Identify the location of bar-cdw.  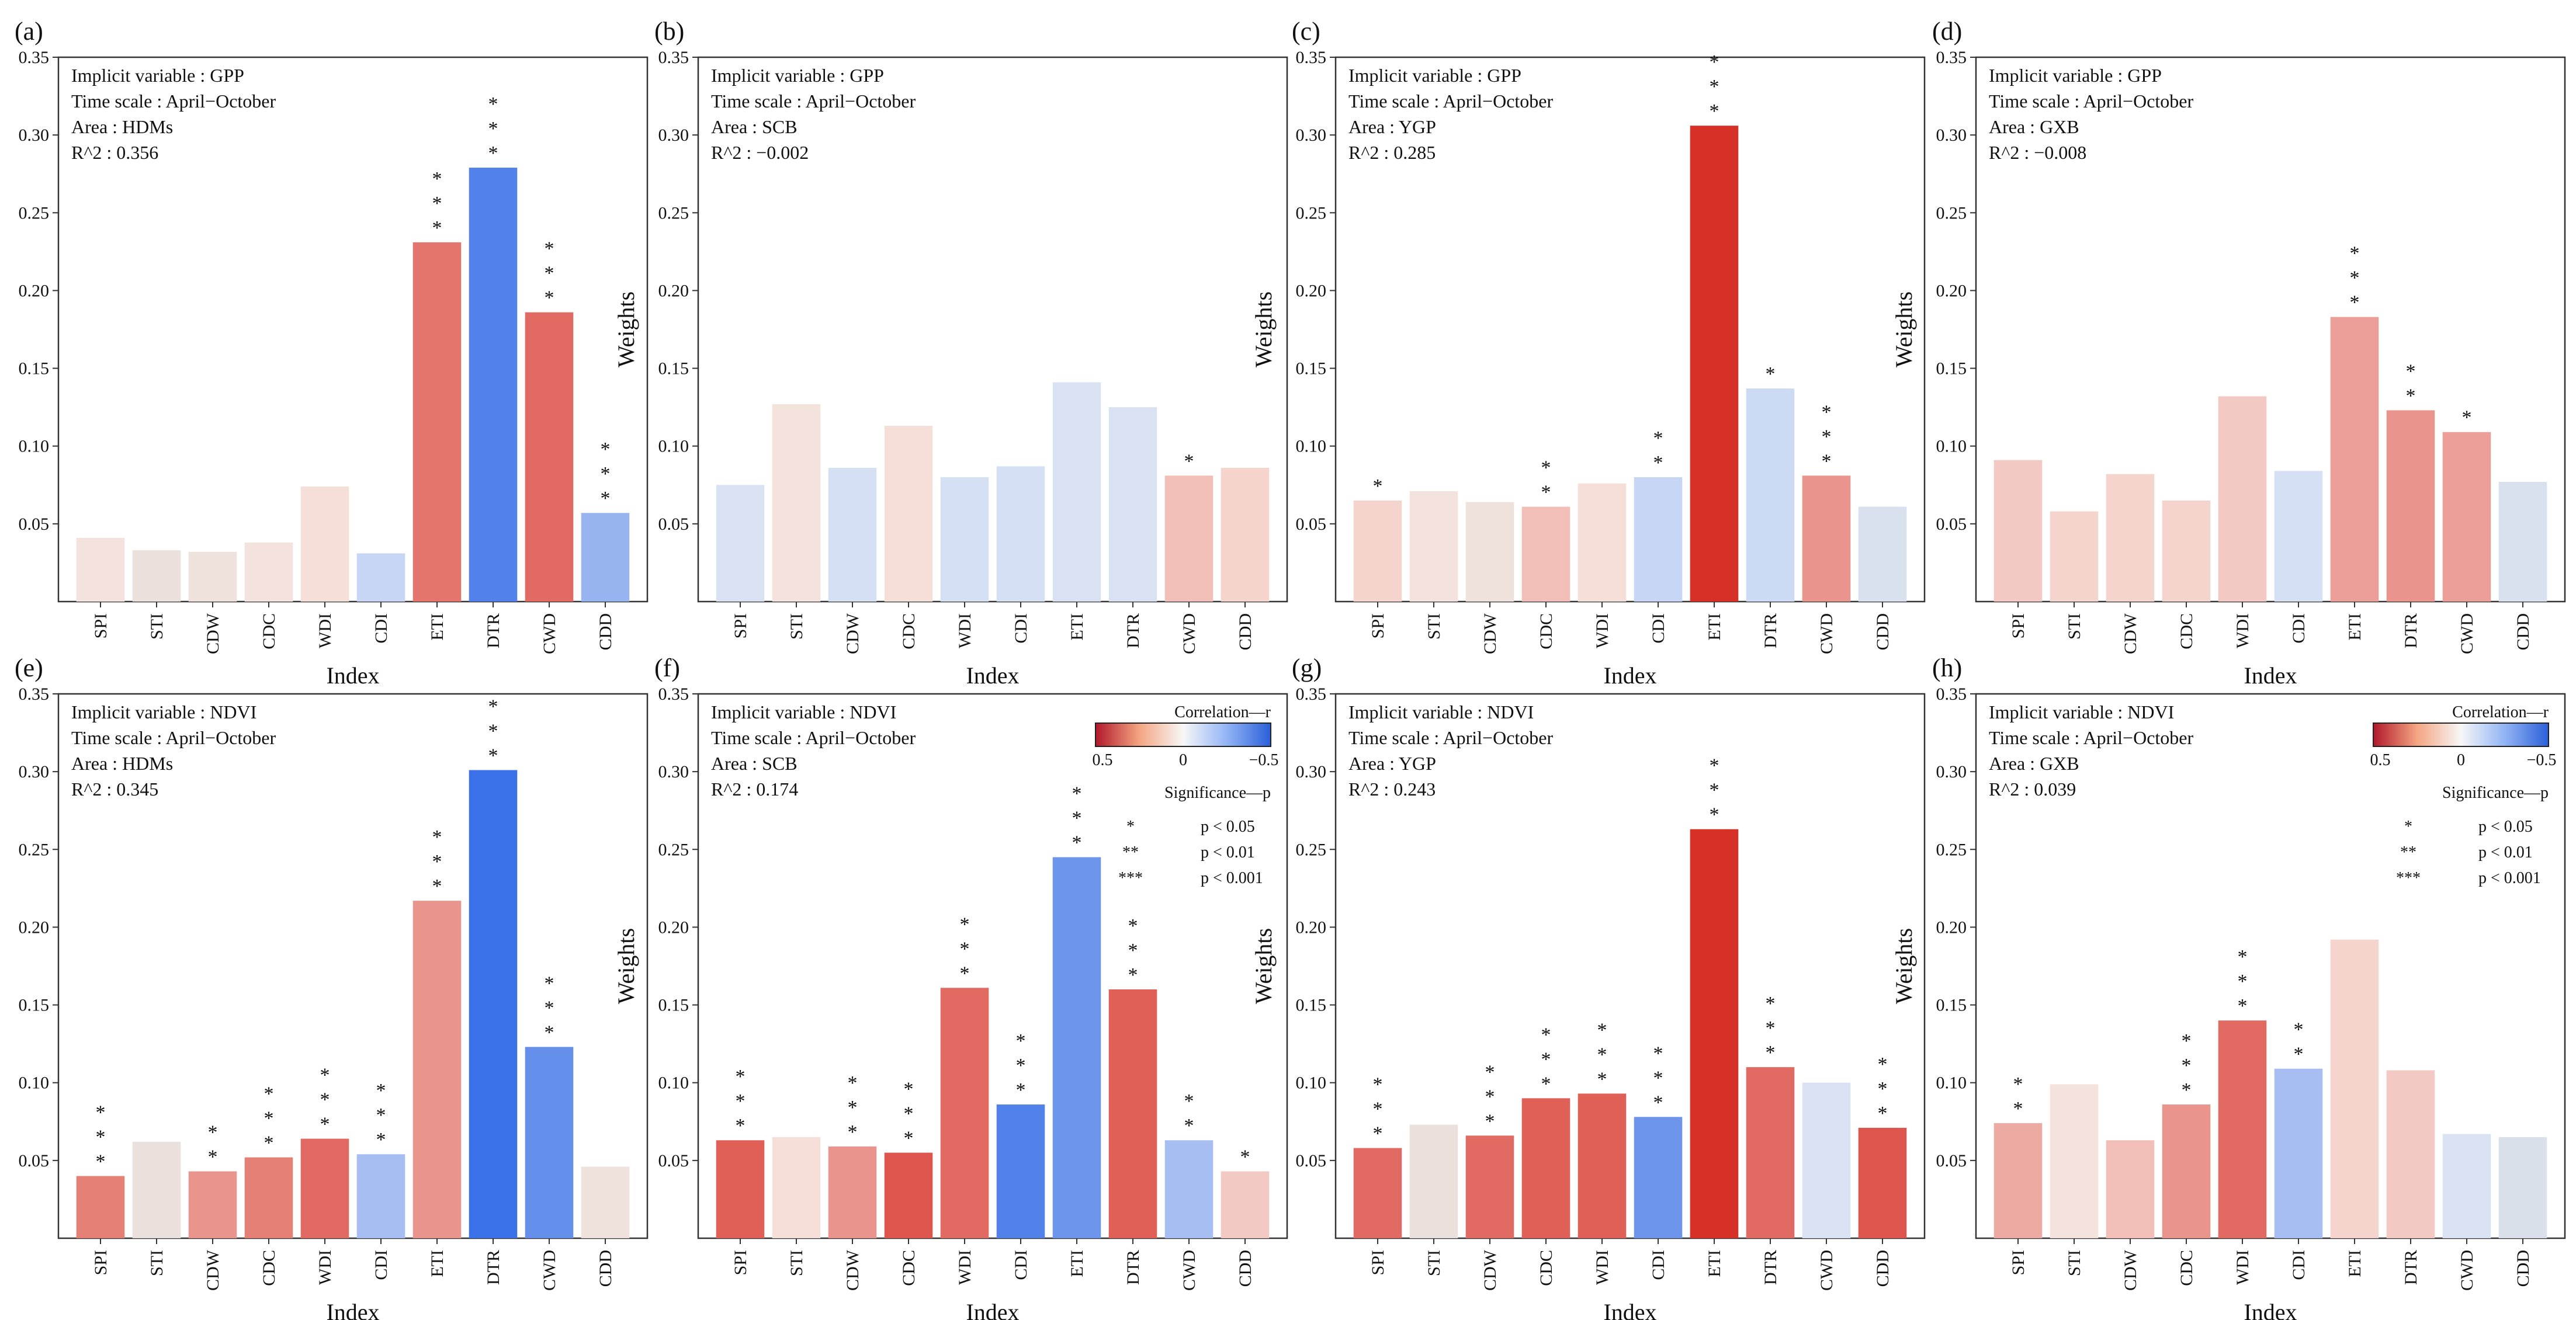
(212, 576).